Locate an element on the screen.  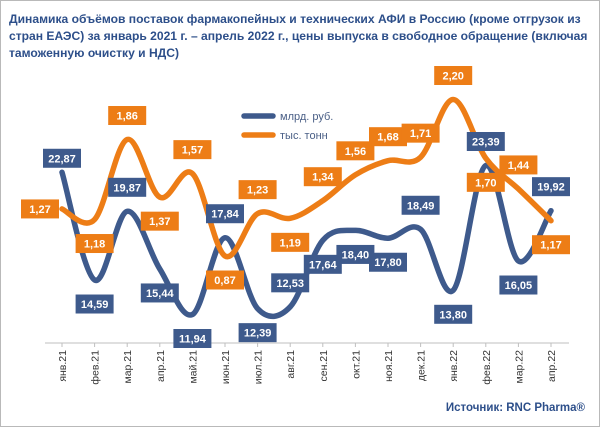
data-label-tonn: 1,68 is located at coordinates (387, 138).